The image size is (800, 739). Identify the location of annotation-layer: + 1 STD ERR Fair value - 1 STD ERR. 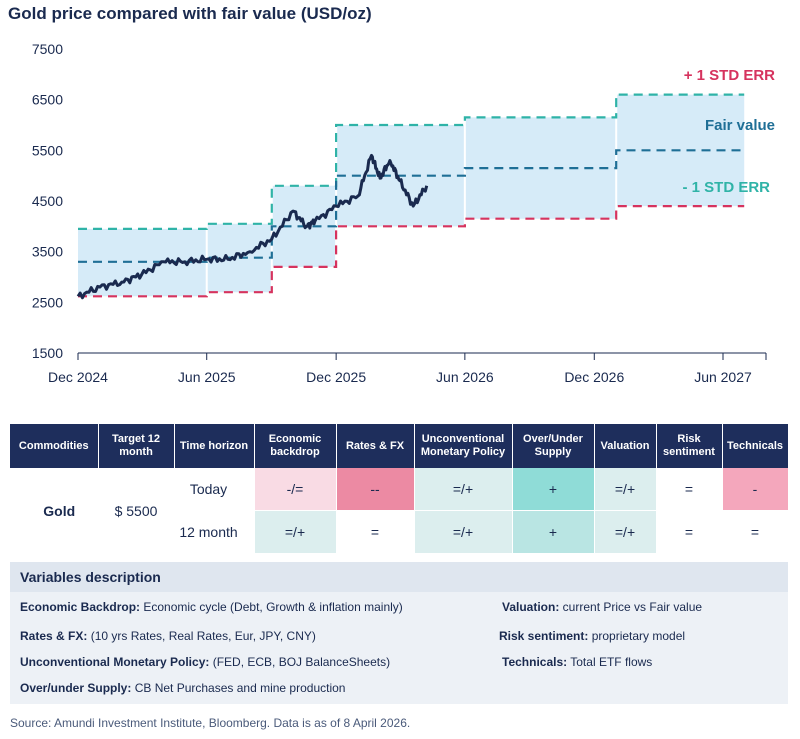
(728, 131).